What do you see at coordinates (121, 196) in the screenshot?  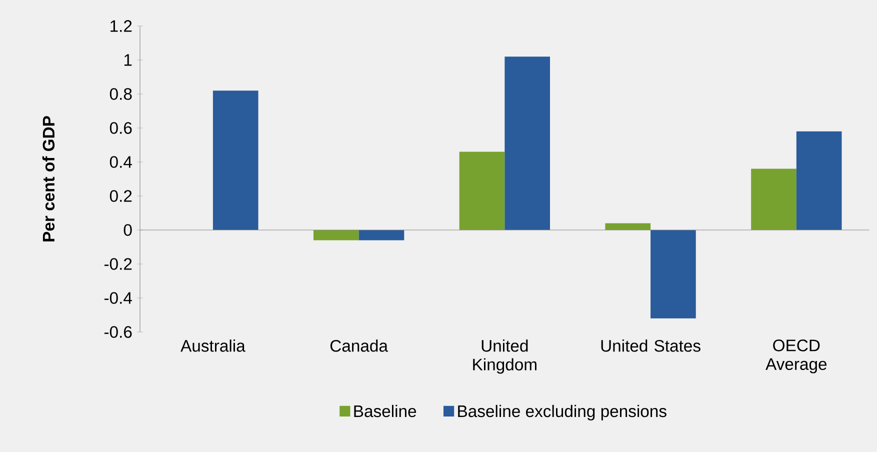 I see `y-tick-label: 0.2` at bounding box center [121, 196].